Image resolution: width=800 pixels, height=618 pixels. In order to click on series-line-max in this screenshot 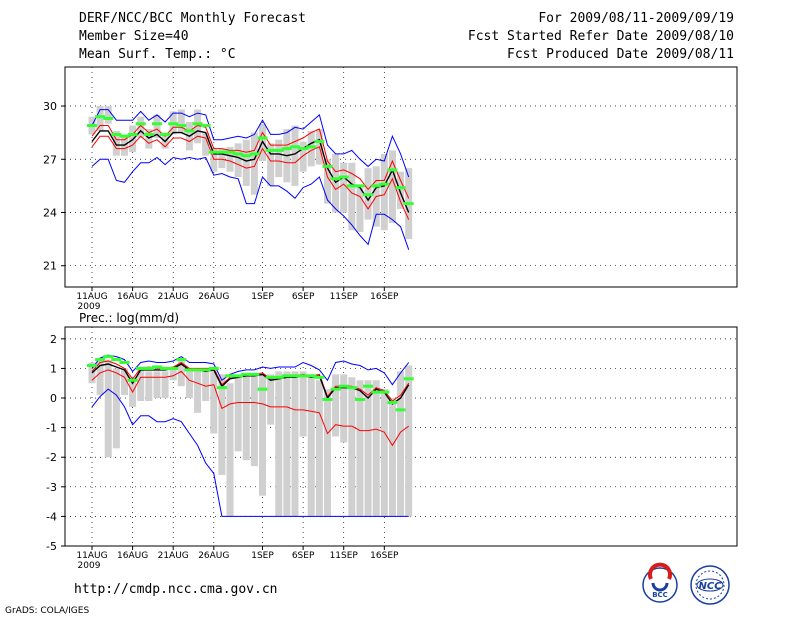, I will do `click(250, 370)`.